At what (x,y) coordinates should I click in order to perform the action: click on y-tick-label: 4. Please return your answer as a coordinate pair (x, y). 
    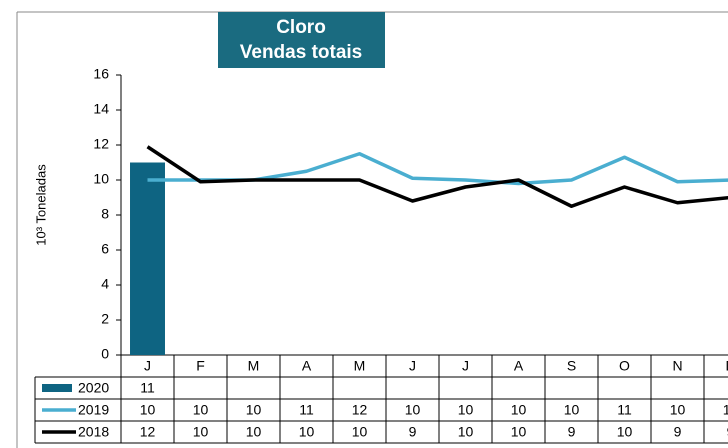
    Looking at the image, I should click on (105, 284).